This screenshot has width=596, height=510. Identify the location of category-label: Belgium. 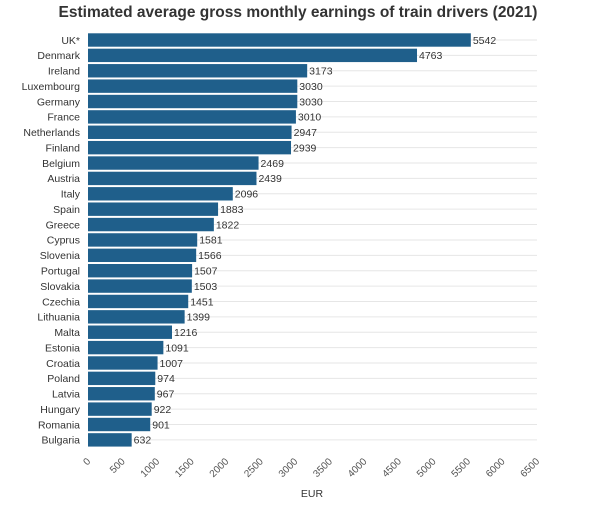
(61, 164).